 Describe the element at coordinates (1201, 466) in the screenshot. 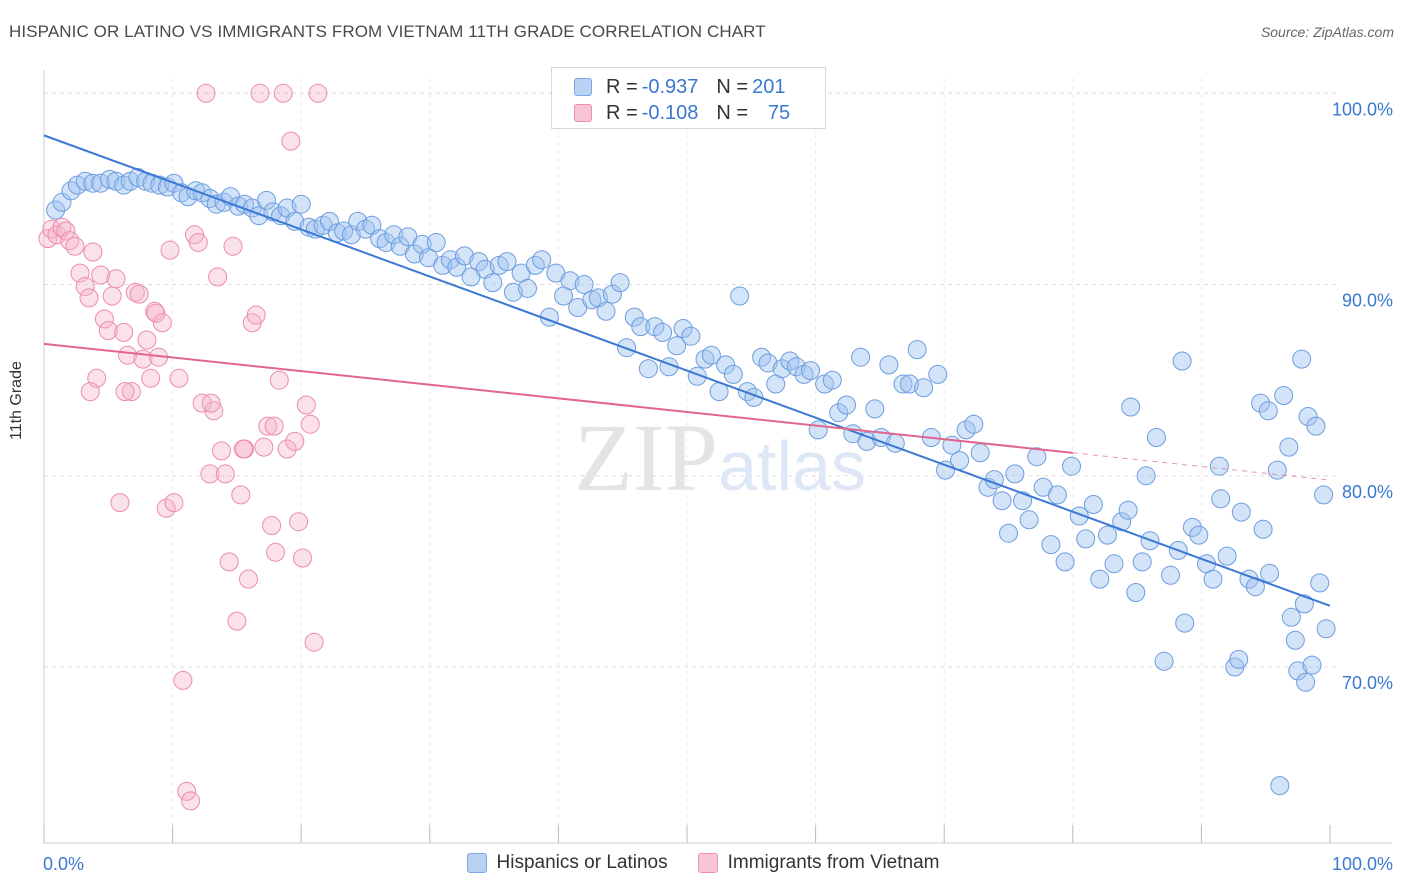

I see `trendline-vietnam-extension` at that location.